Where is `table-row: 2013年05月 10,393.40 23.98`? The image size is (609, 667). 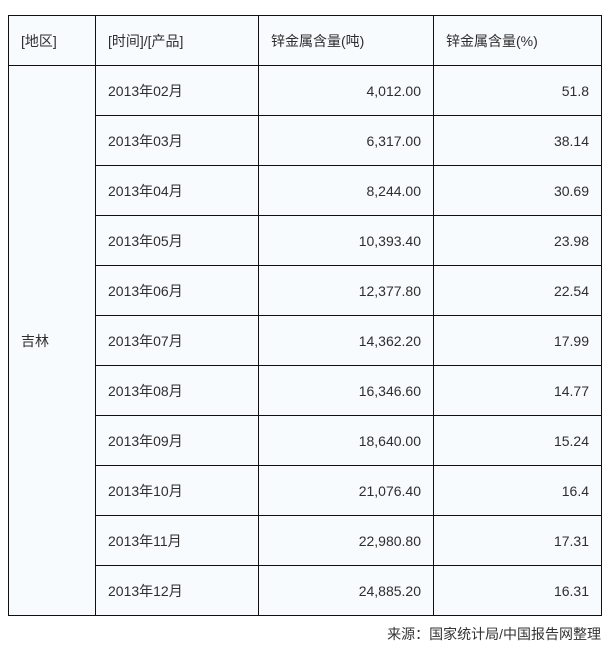 table-row: 2013年05月 10,393.40 23.98 is located at coordinates (305, 240).